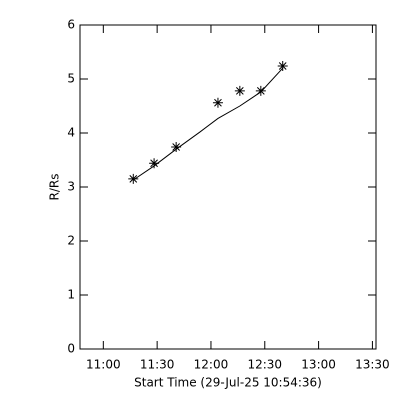 This screenshot has width=400, height=400. I want to click on y-tick-label: 5, so click(71, 79).